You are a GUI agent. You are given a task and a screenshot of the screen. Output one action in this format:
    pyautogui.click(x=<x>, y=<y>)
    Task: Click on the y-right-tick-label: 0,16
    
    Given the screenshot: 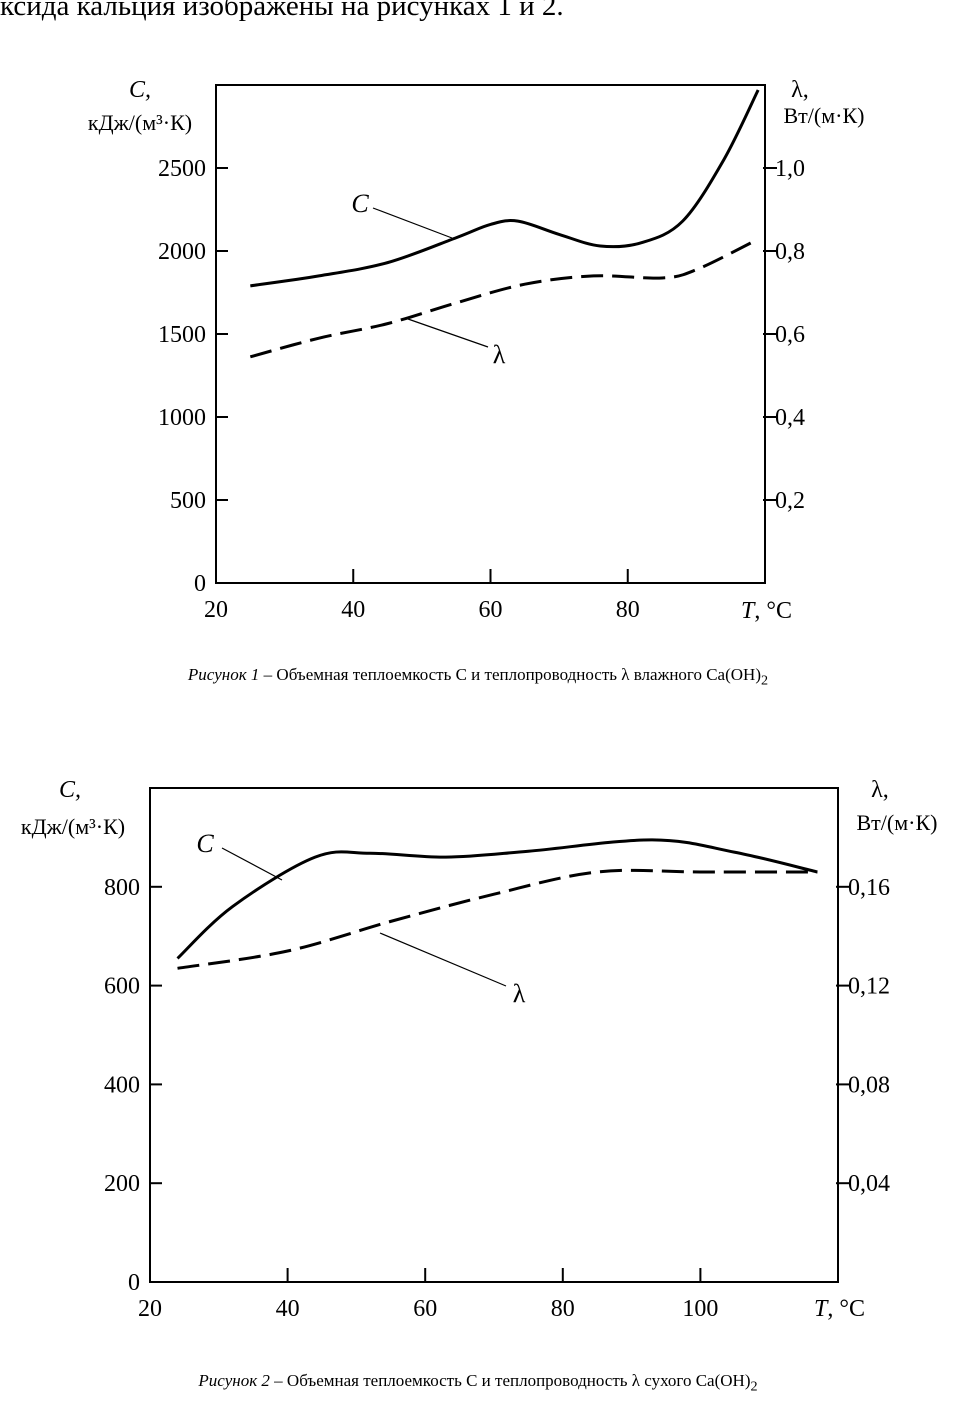 What is the action you would take?
    pyautogui.click(x=869, y=888)
    